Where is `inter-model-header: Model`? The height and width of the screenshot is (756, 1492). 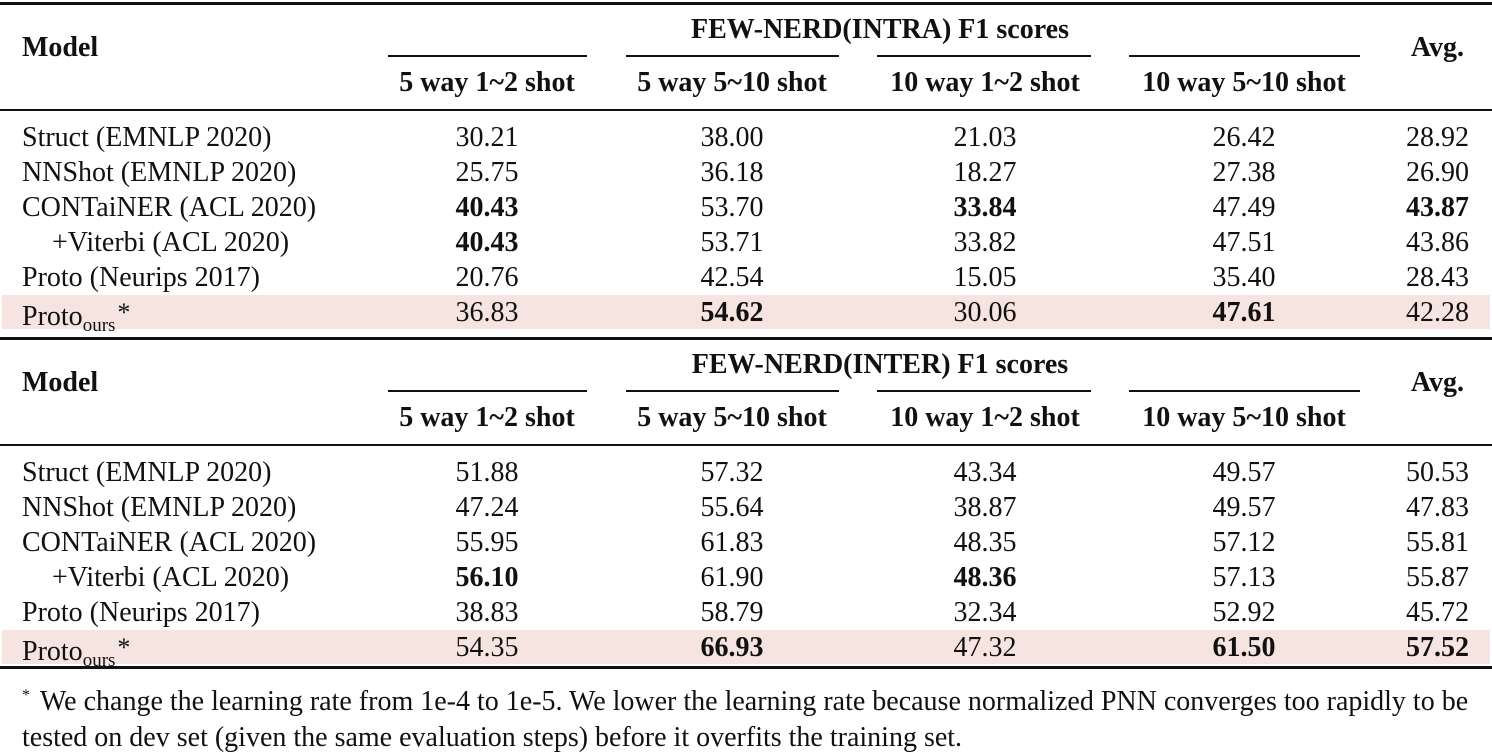
inter-model-header: Model is located at coordinates (60, 382).